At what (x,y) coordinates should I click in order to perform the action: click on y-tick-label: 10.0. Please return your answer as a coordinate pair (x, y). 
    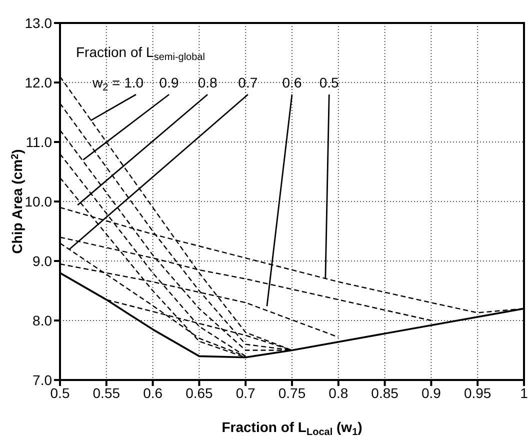
    Looking at the image, I should click on (38, 201).